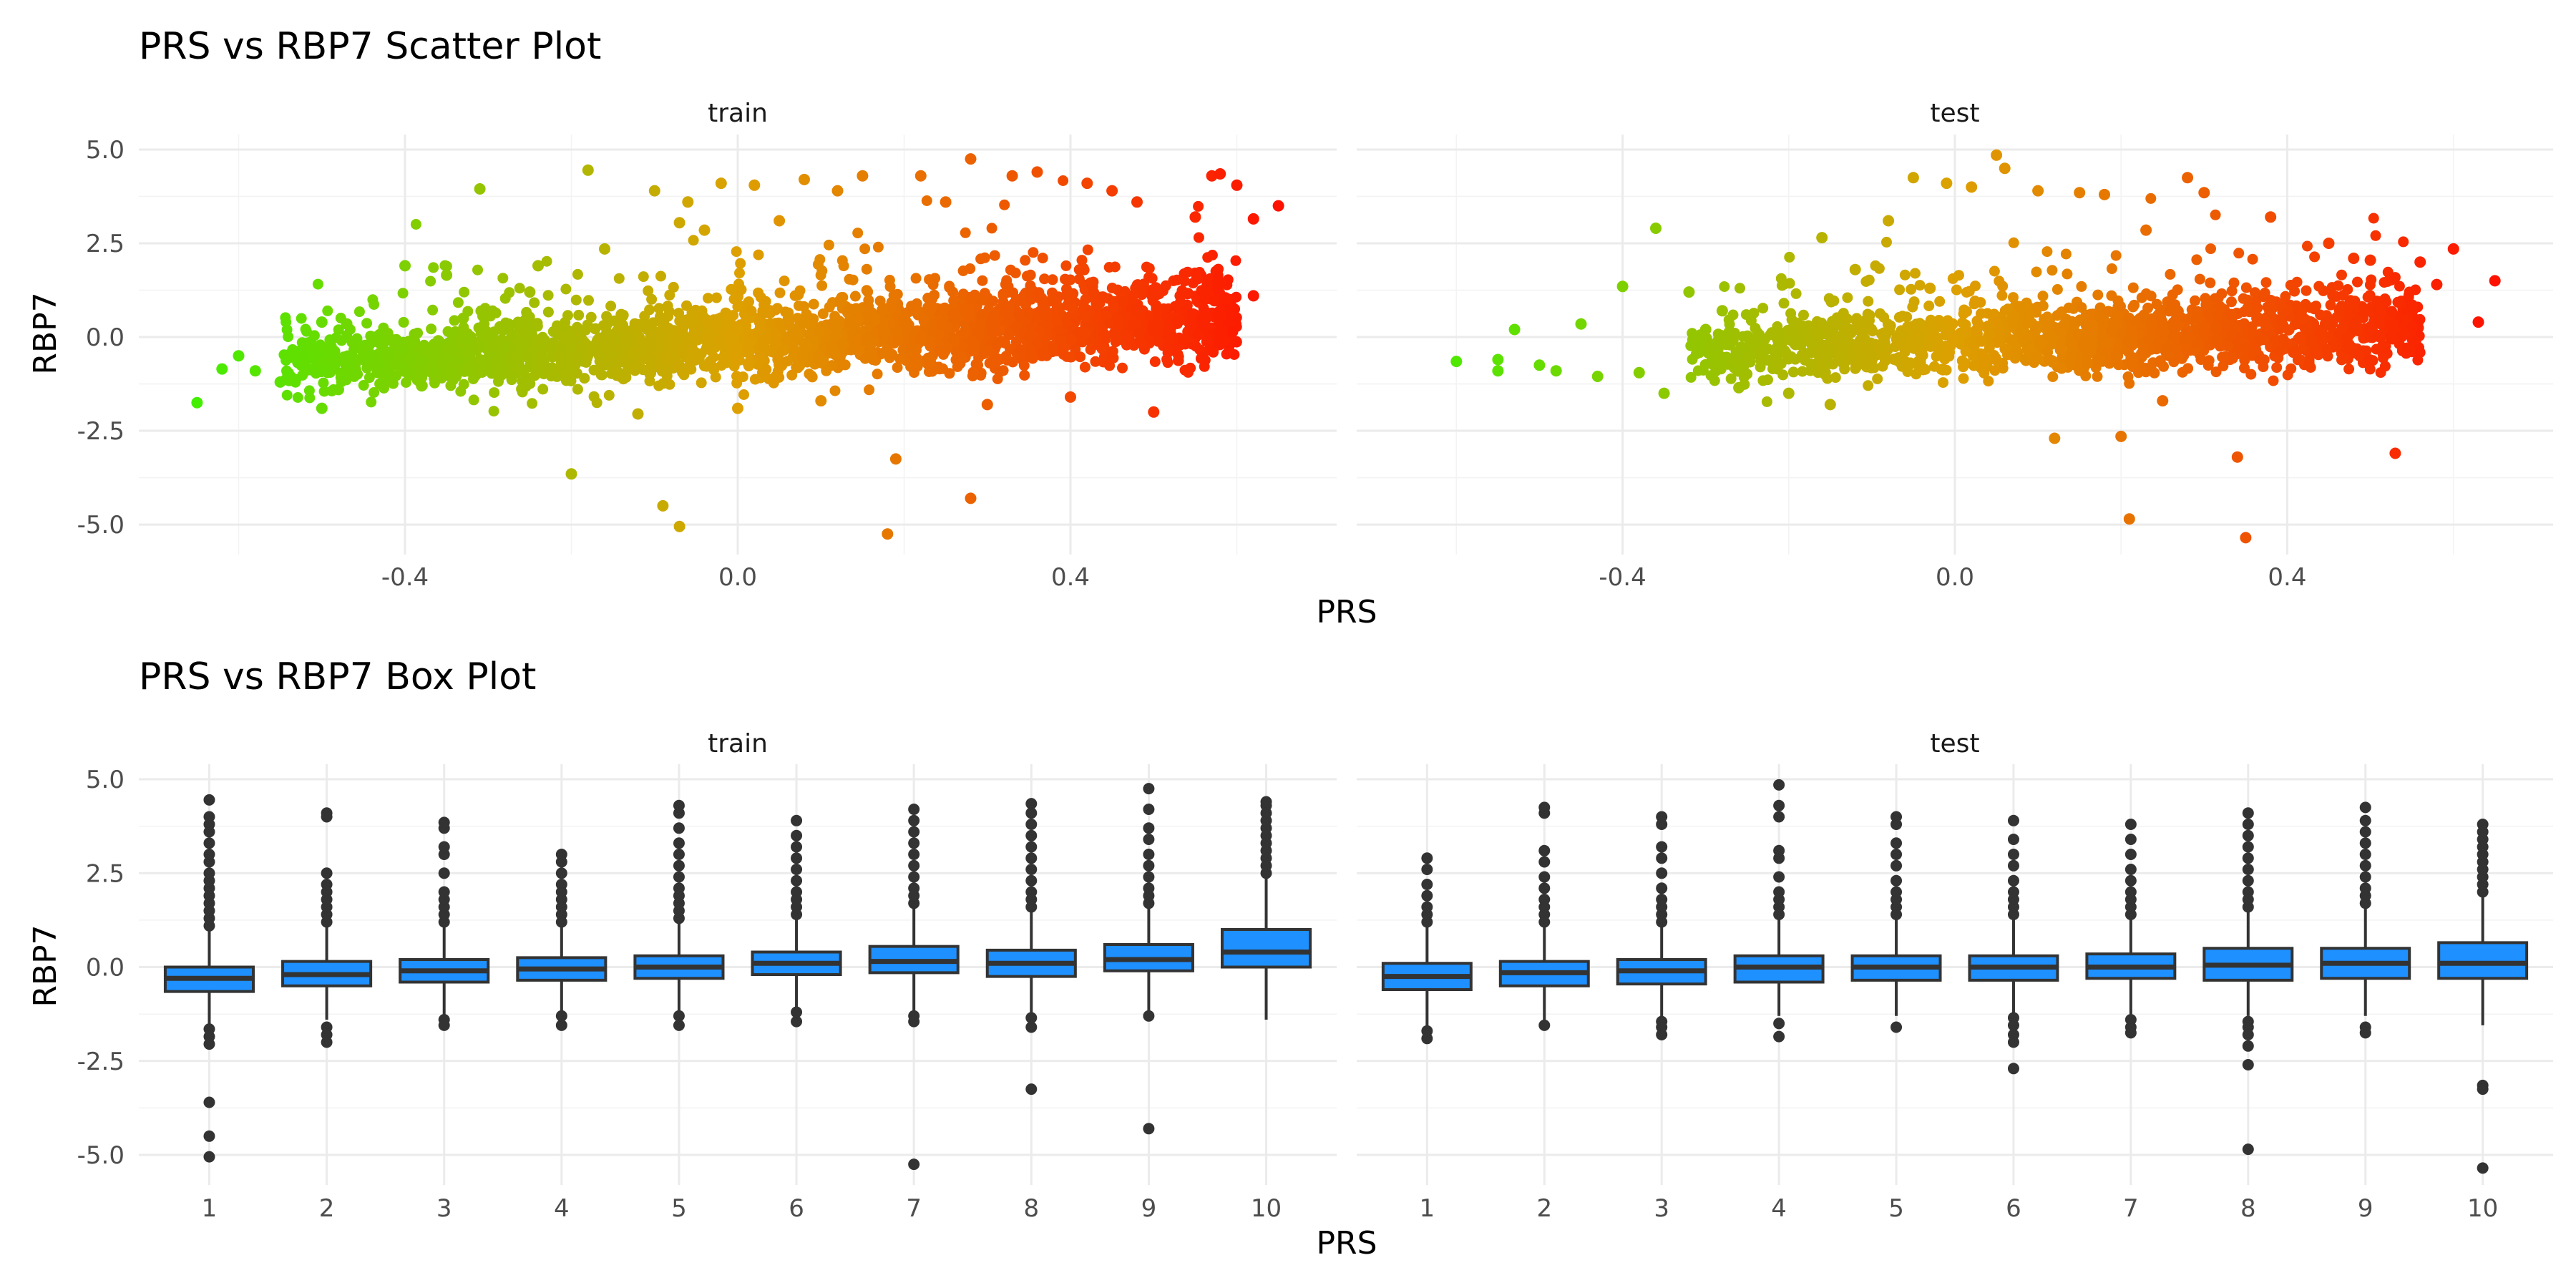 The image size is (2576, 1288). What do you see at coordinates (105, 244) in the screenshot?
I see `y-tick-label: 2.5` at bounding box center [105, 244].